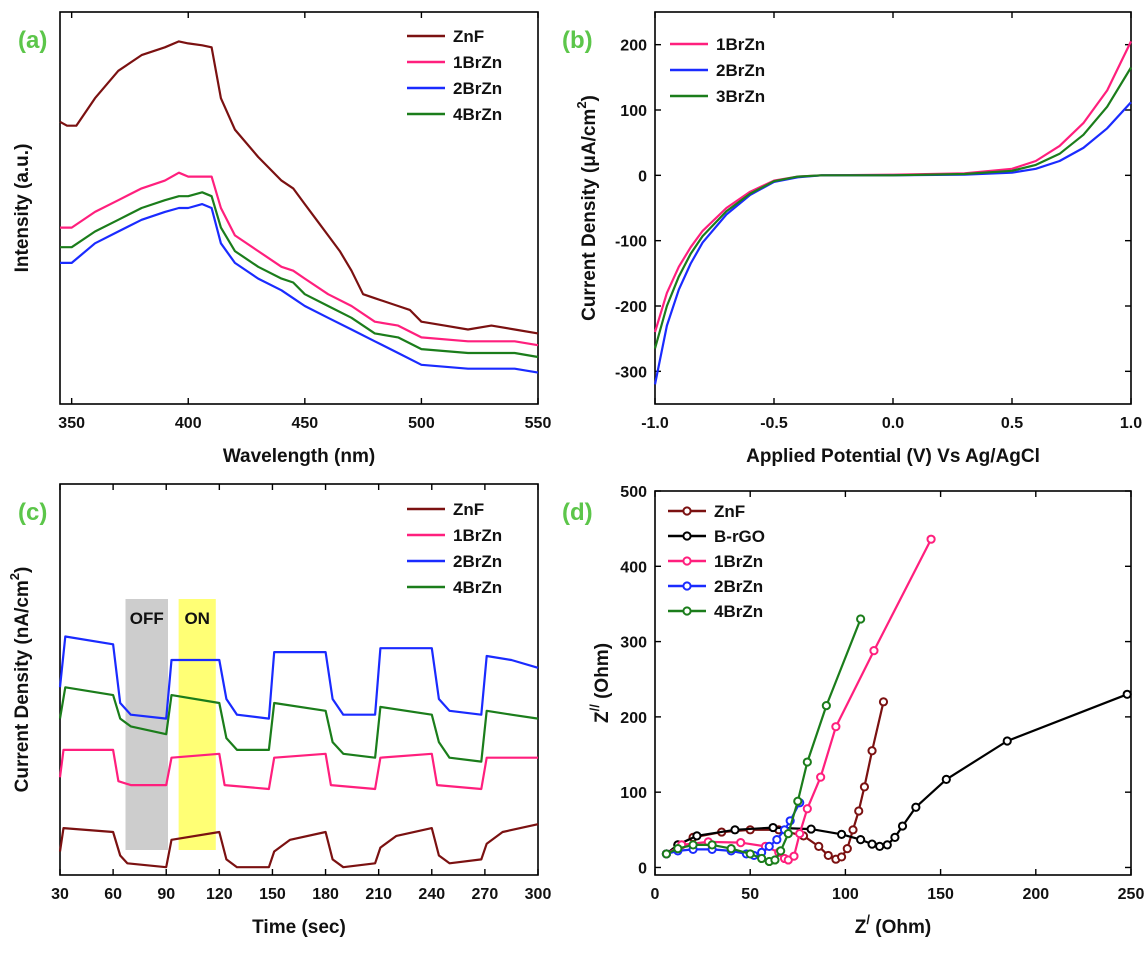  Describe the element at coordinates (325, 894) in the screenshot. I see `x-tick-label: 180` at that location.